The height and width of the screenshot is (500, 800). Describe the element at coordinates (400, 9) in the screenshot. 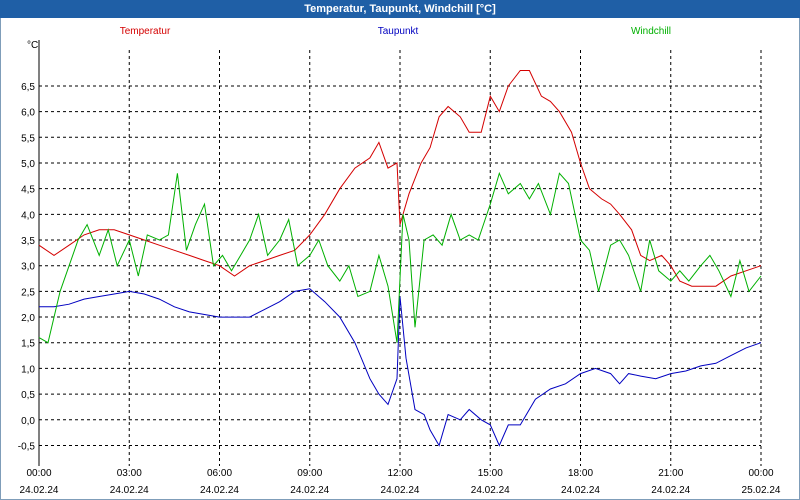

I see `chart-title: Temperatur, Taupunkt, Windchill [°C]` at that location.